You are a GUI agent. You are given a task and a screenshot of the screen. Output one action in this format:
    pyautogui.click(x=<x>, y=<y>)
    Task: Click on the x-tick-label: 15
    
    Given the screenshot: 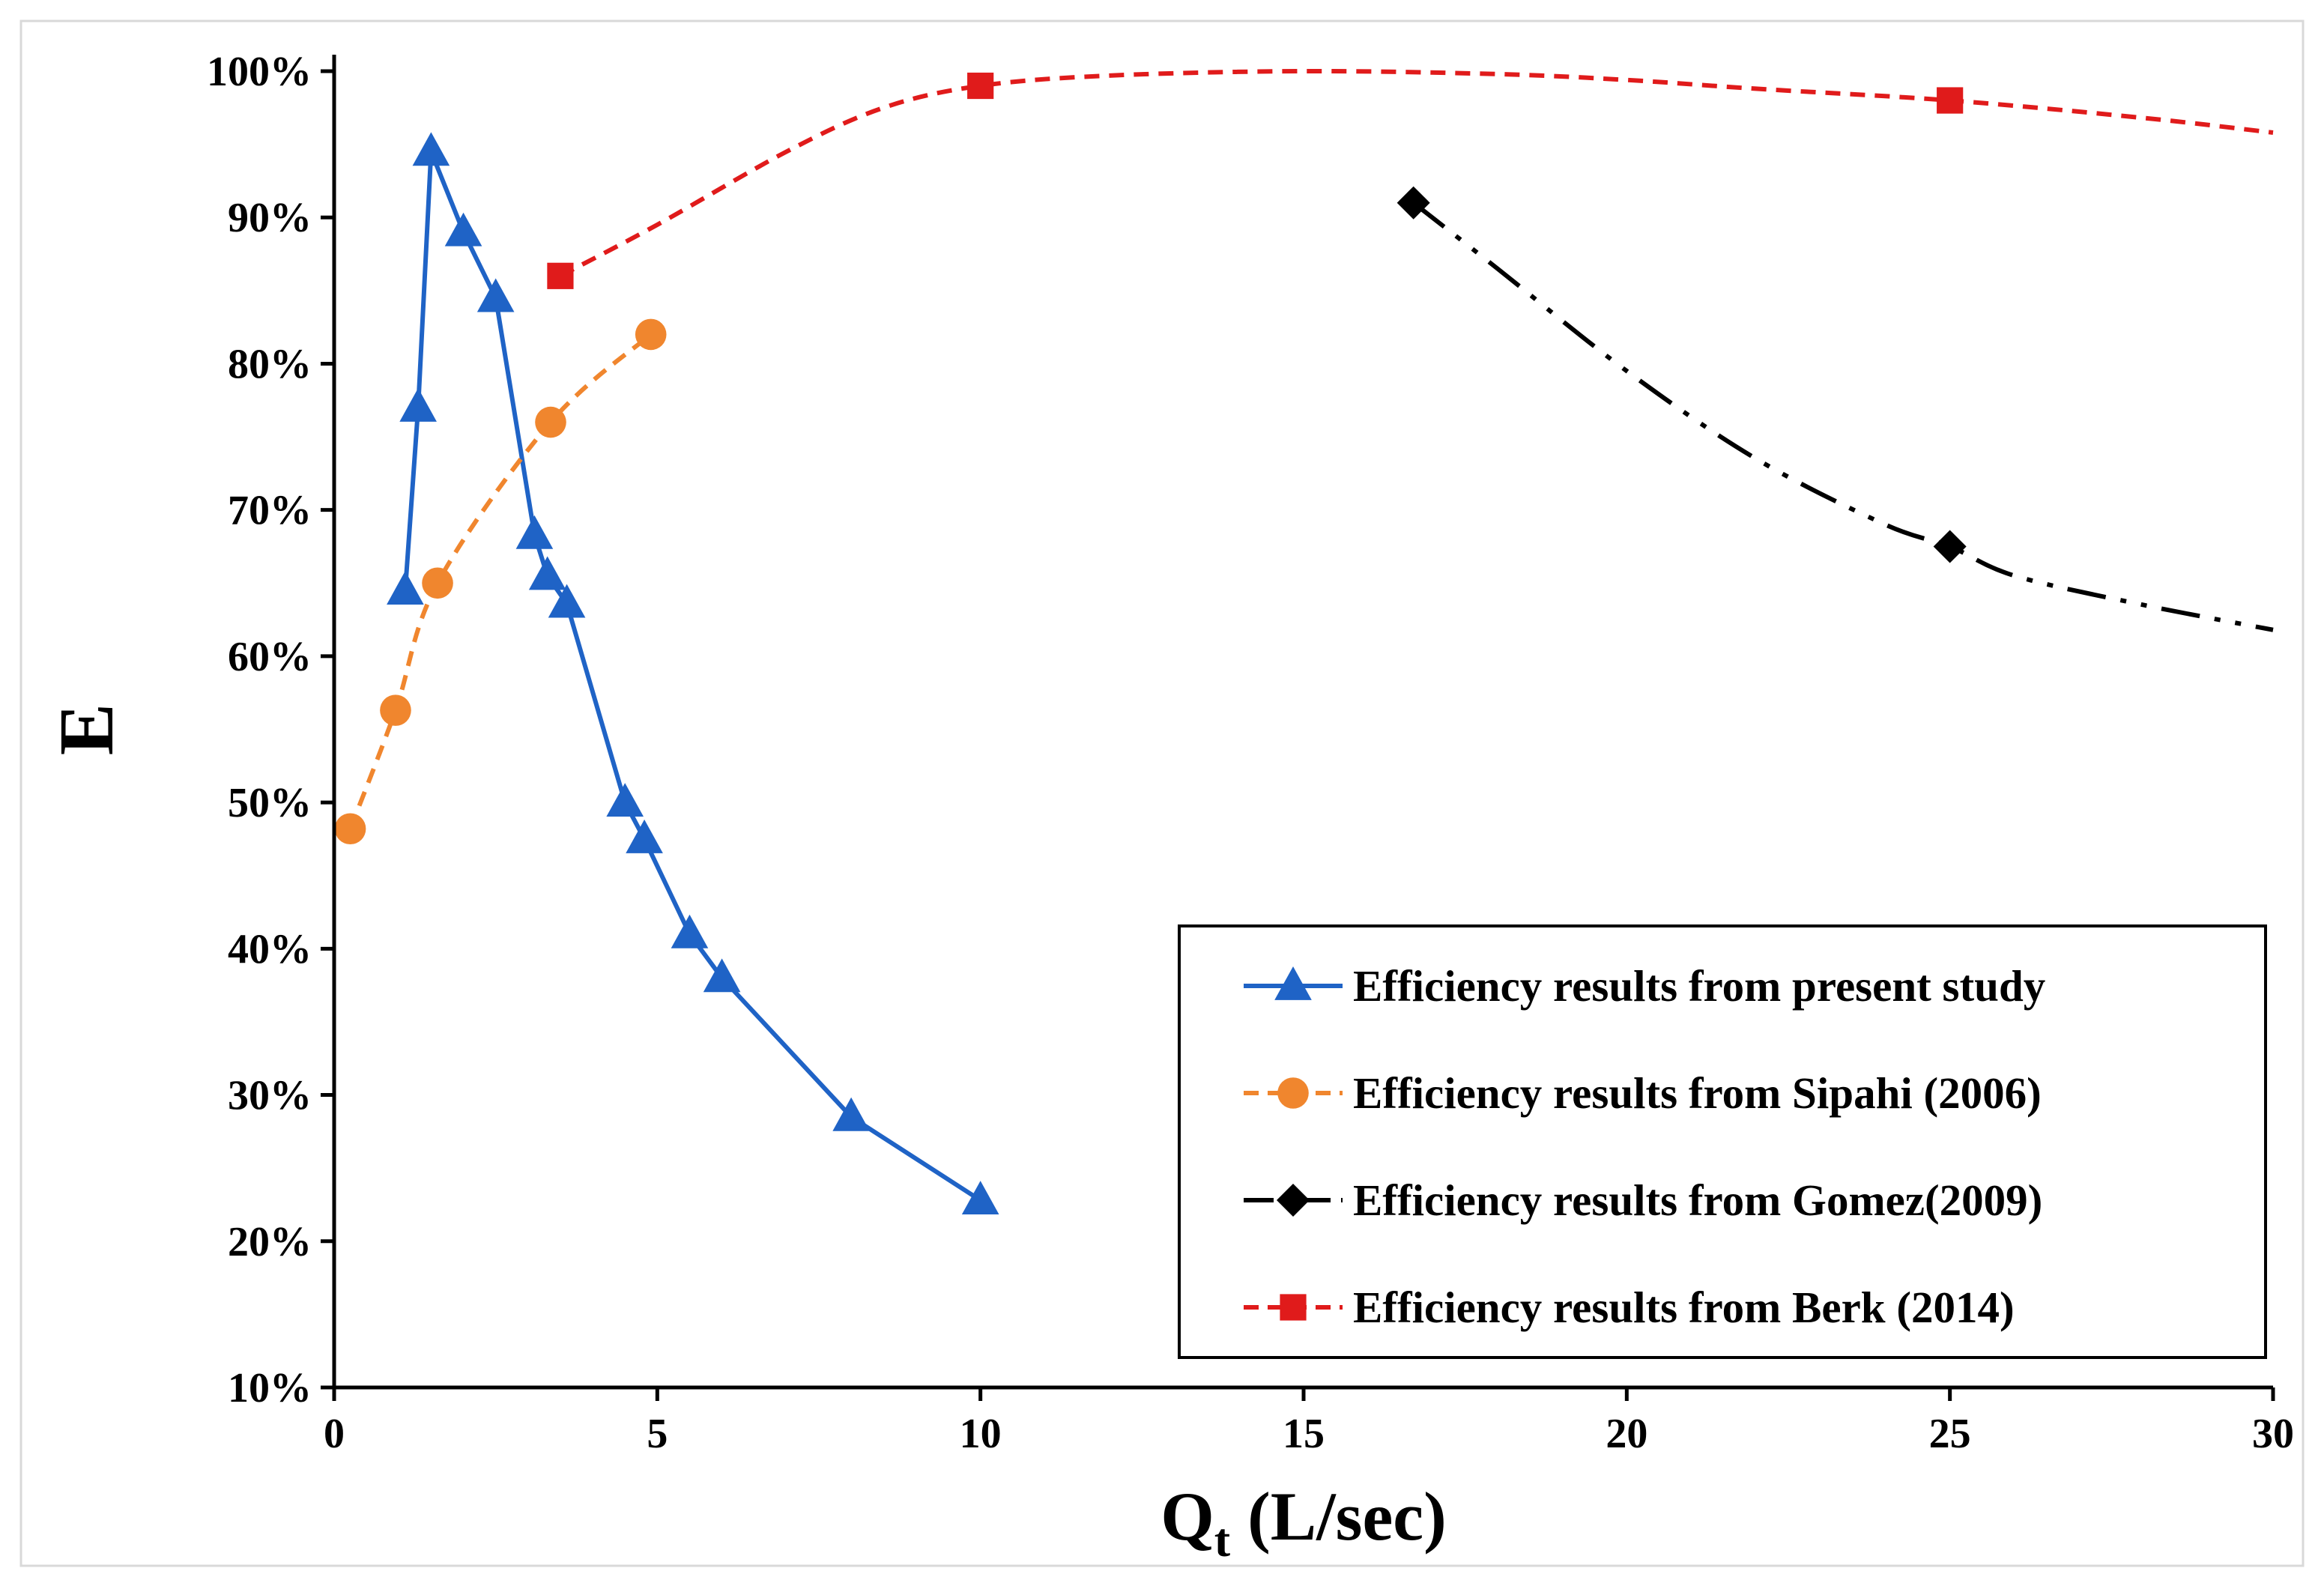 What is the action you would take?
    pyautogui.click(x=1304, y=1434)
    